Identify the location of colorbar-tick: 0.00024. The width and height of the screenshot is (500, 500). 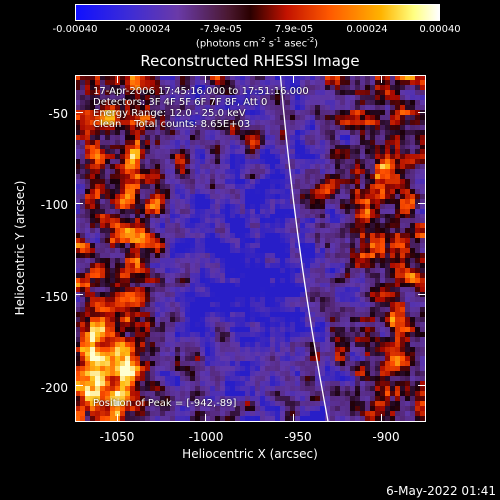
(367, 29).